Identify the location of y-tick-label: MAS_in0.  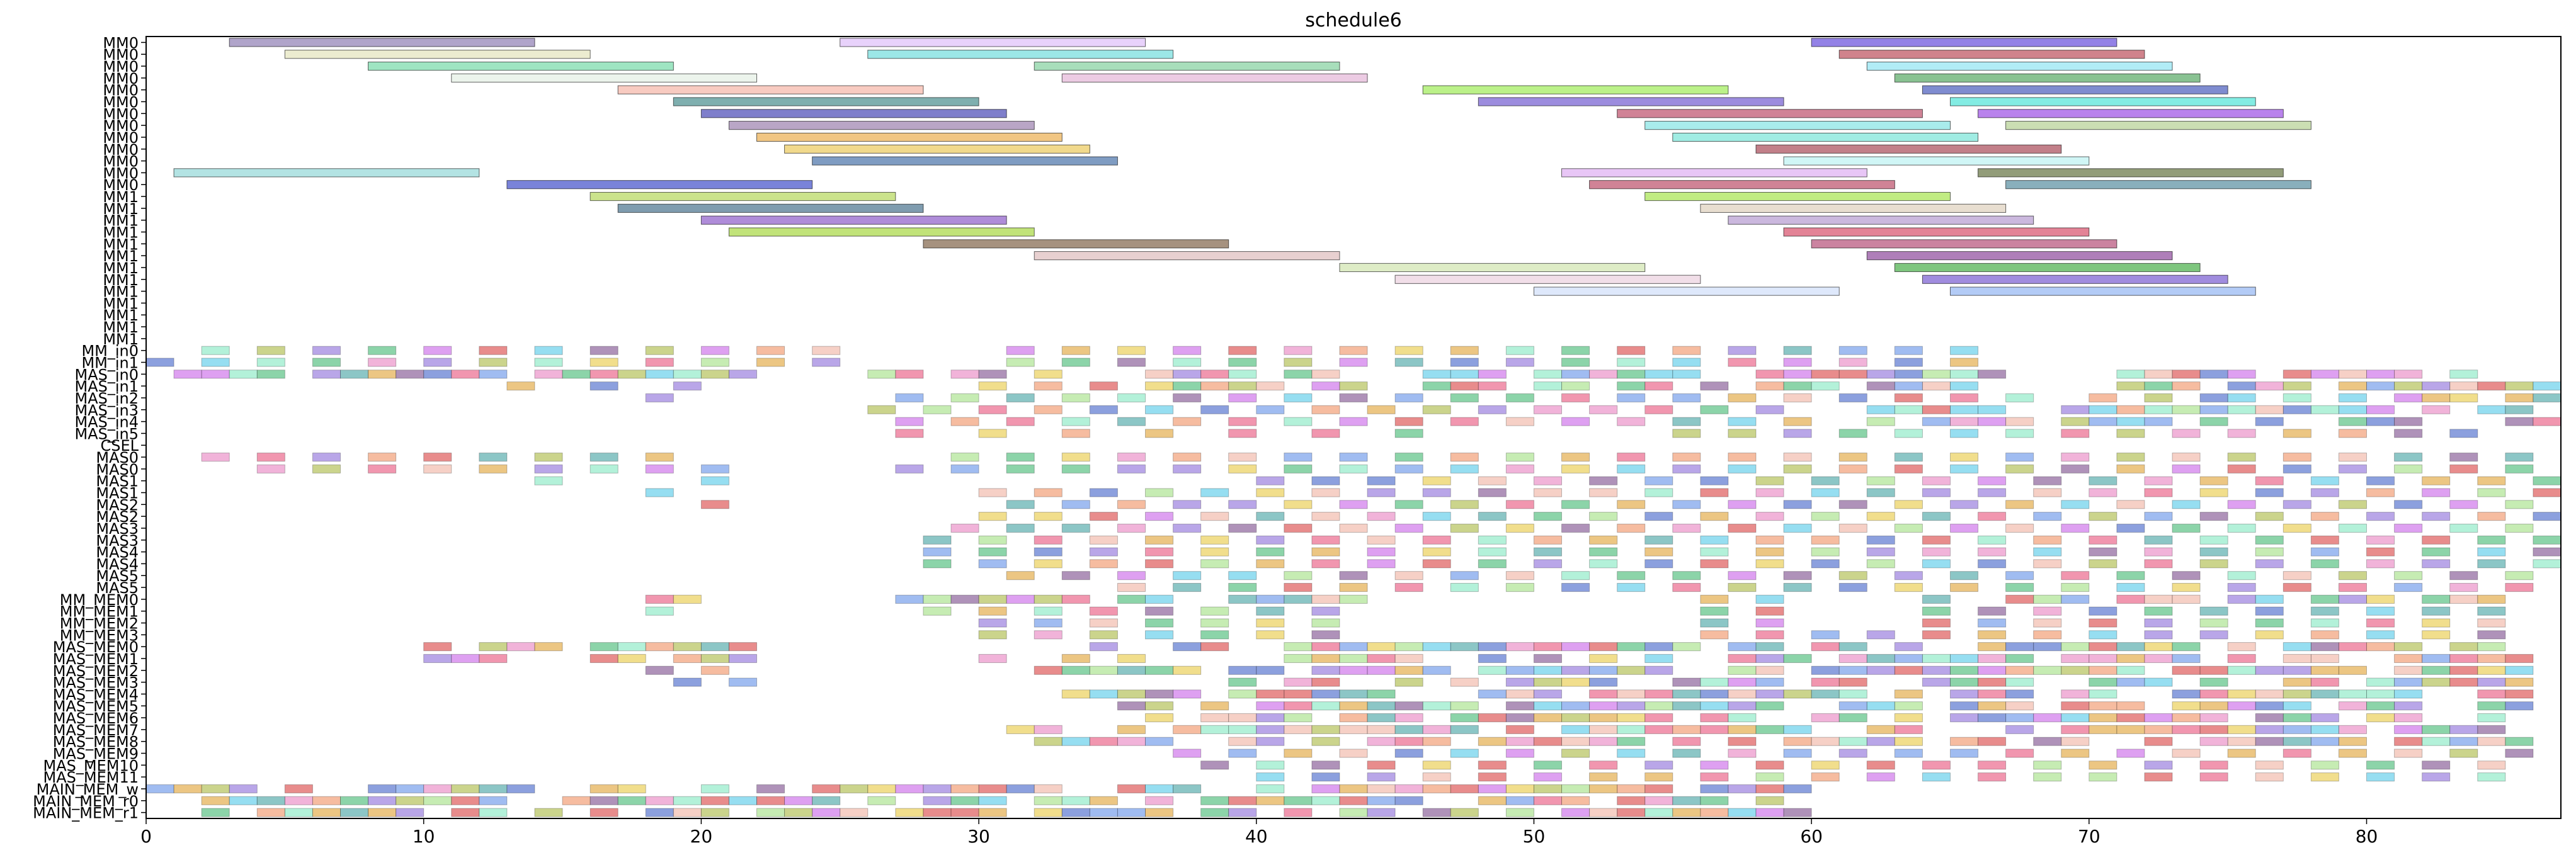
(106, 374).